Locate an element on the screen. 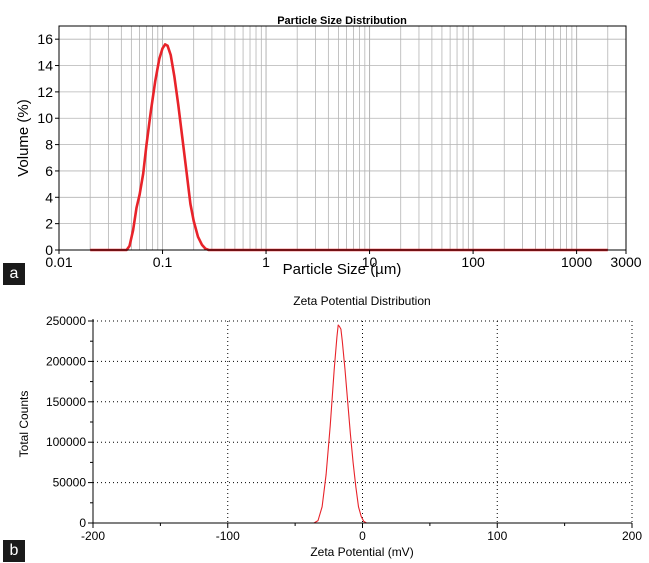 This screenshot has width=649, height=563. zeta-x-tick-label: 100 is located at coordinates (497, 536).